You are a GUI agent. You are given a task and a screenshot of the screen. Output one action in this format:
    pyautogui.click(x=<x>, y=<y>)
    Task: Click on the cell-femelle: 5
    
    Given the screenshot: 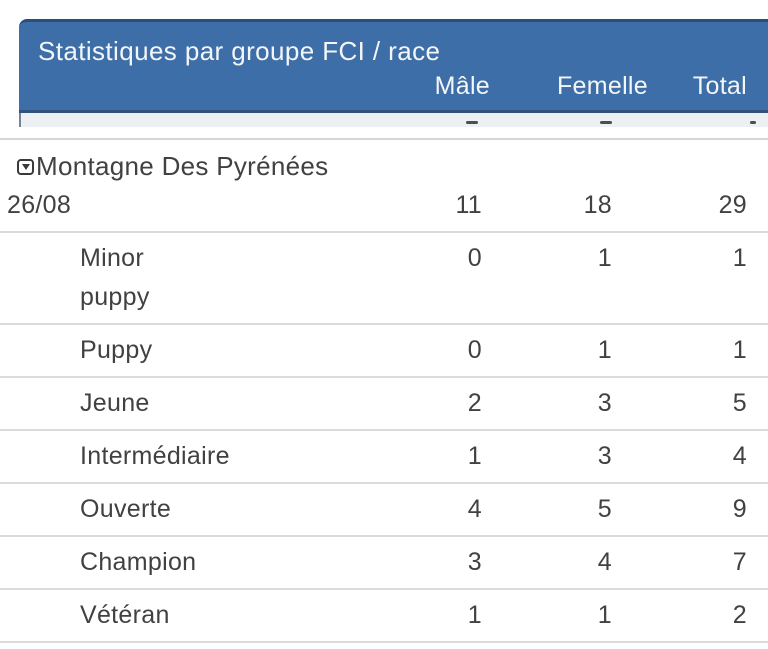 What is the action you would take?
    pyautogui.click(x=604, y=509)
    